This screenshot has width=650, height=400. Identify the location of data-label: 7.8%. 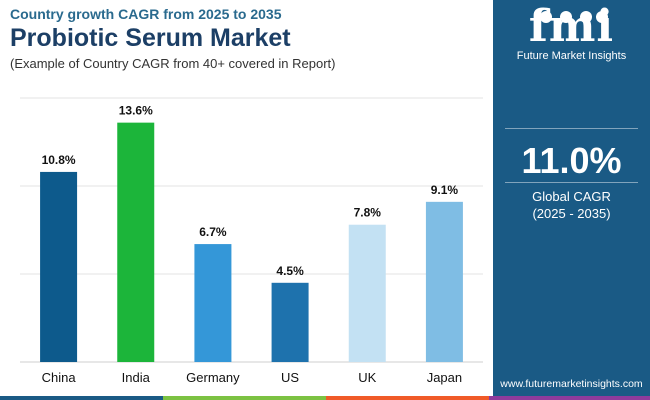
(368, 213).